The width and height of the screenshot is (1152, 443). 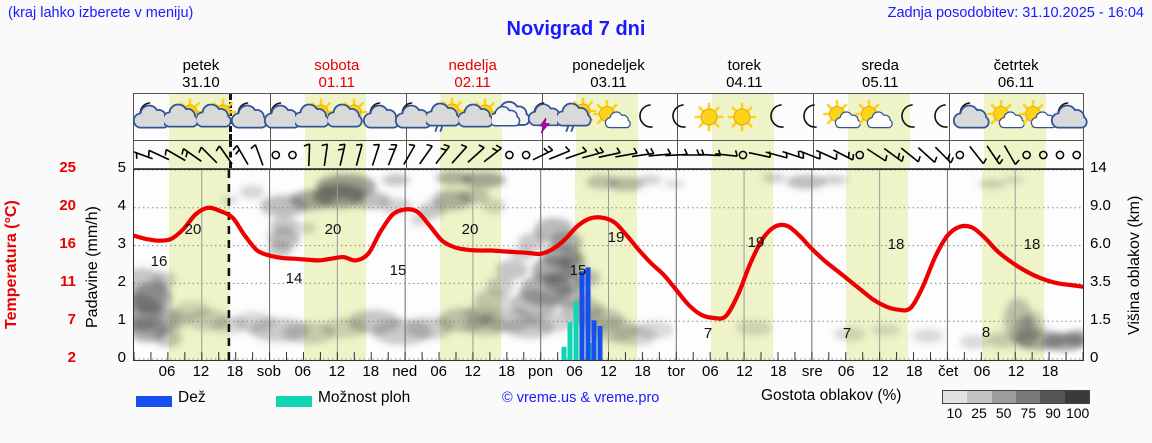 What do you see at coordinates (1016, 371) in the screenshot?
I see `x-tick-12-25: 12` at bounding box center [1016, 371].